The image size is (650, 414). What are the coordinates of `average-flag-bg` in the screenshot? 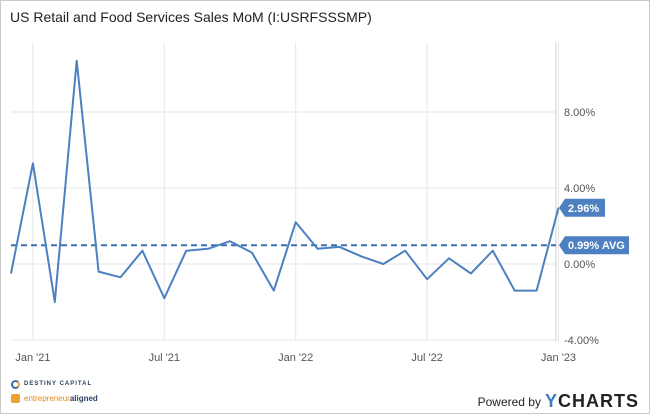 It's located at (594, 245).